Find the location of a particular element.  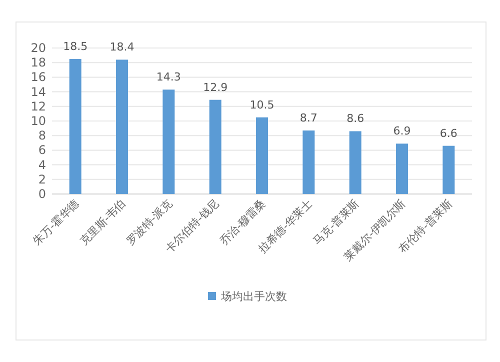

y-tick-label: 18 is located at coordinates (38, 63).